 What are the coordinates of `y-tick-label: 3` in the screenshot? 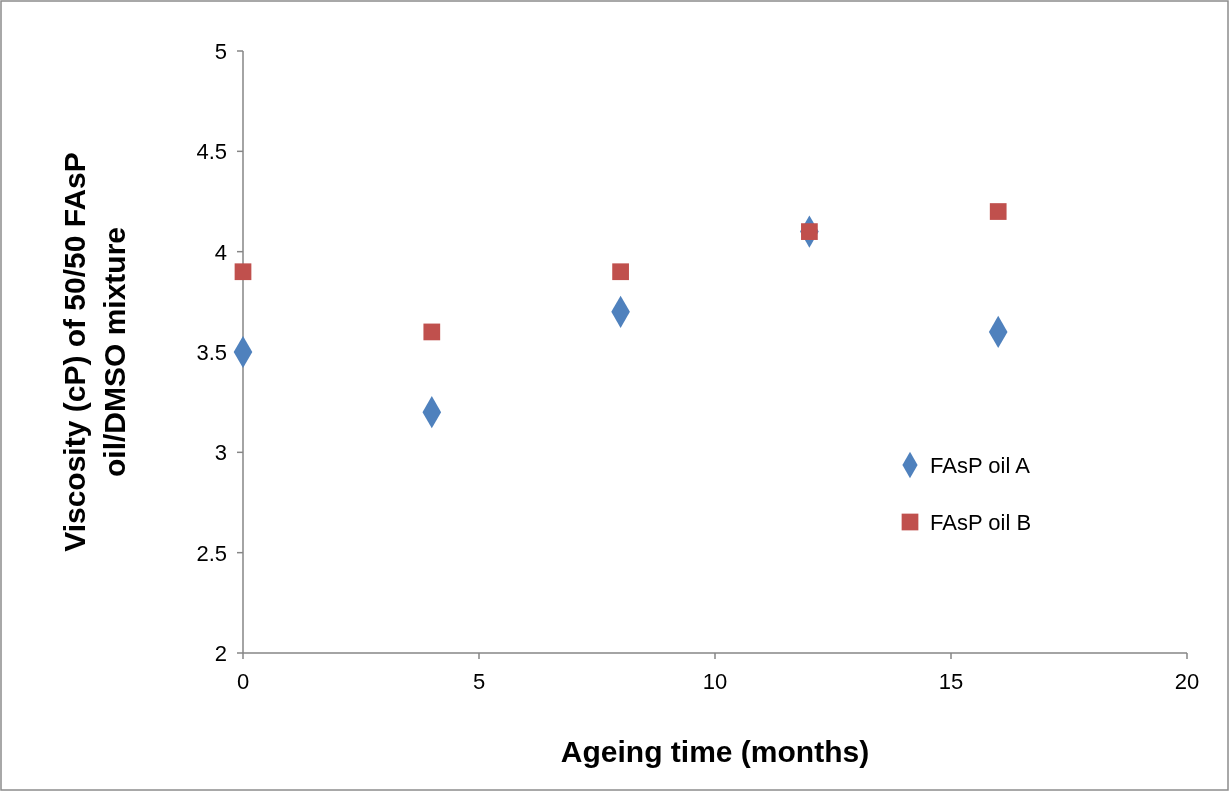 It's located at (220, 453).